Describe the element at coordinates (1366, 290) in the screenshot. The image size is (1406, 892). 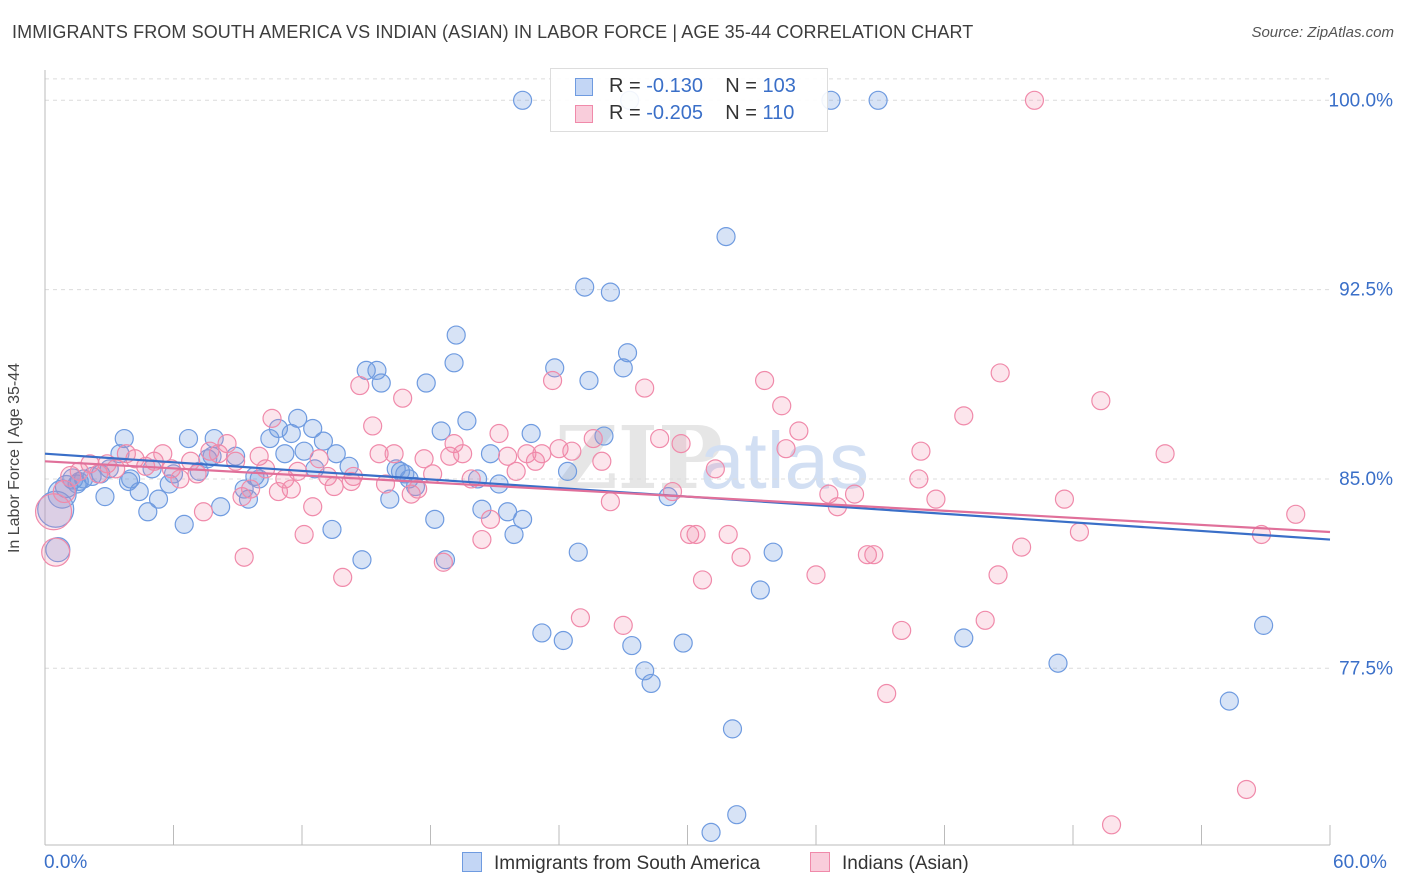
I see `y-tick-label-1: 92.5%` at that location.